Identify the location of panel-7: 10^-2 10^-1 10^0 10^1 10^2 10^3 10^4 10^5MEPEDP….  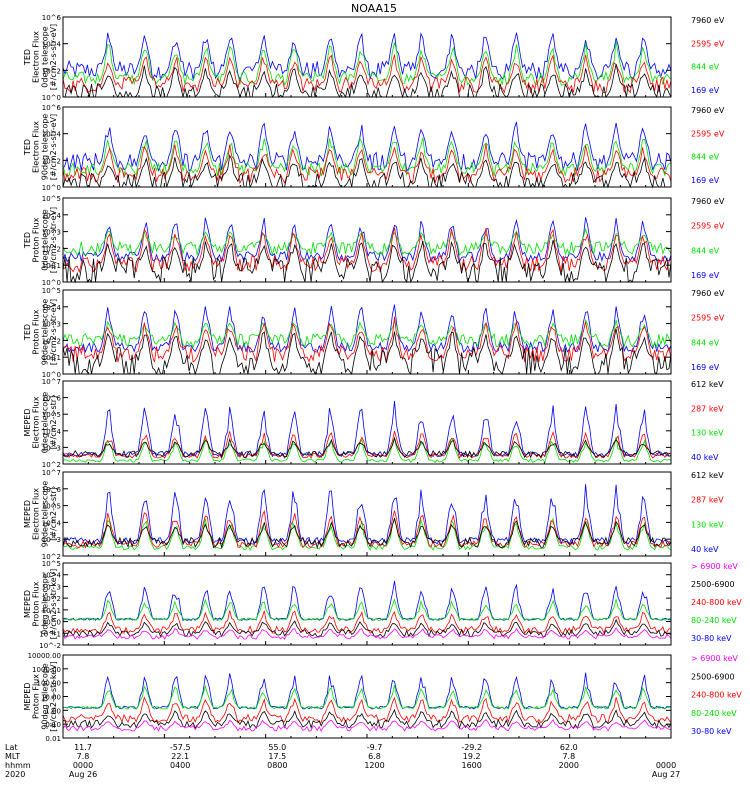
(382, 605).